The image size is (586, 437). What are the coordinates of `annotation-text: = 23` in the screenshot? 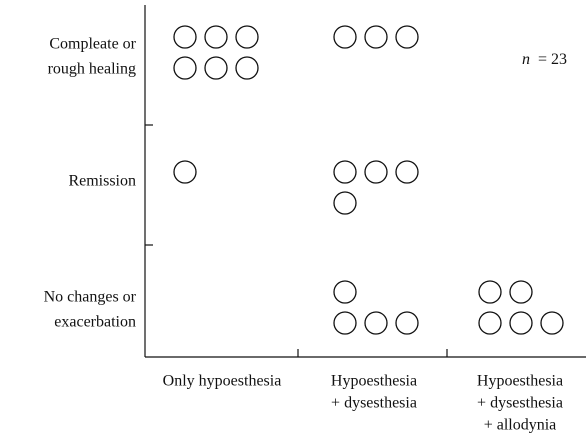 It's located at (552, 59).